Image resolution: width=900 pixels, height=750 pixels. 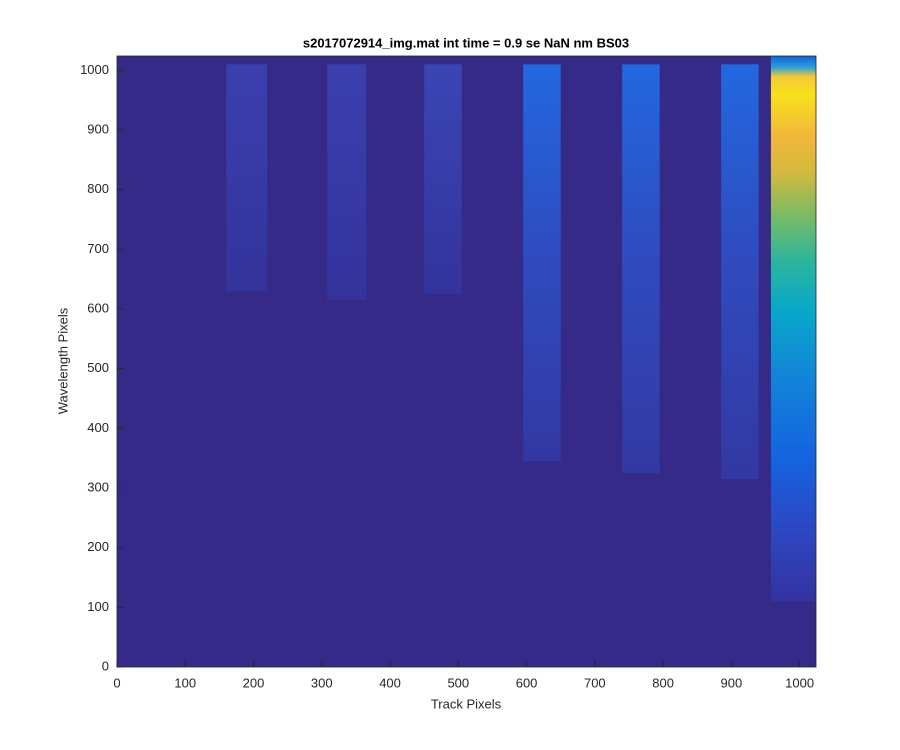 I want to click on x-tick-label: 0, so click(x=116, y=682).